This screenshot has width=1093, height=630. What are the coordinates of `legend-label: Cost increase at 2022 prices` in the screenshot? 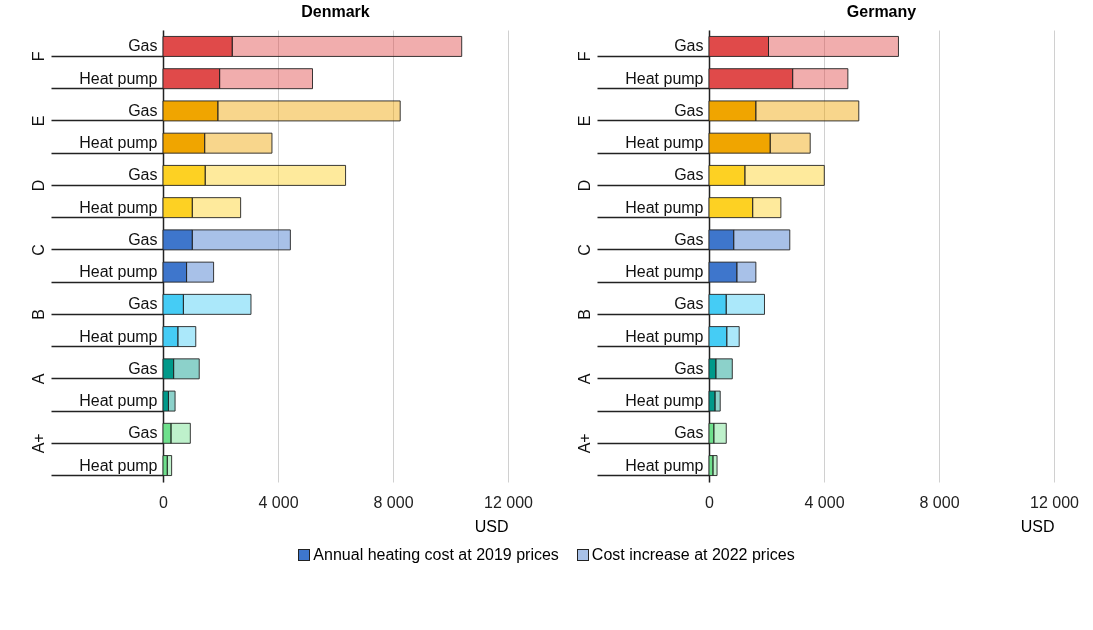 It's located at (693, 555).